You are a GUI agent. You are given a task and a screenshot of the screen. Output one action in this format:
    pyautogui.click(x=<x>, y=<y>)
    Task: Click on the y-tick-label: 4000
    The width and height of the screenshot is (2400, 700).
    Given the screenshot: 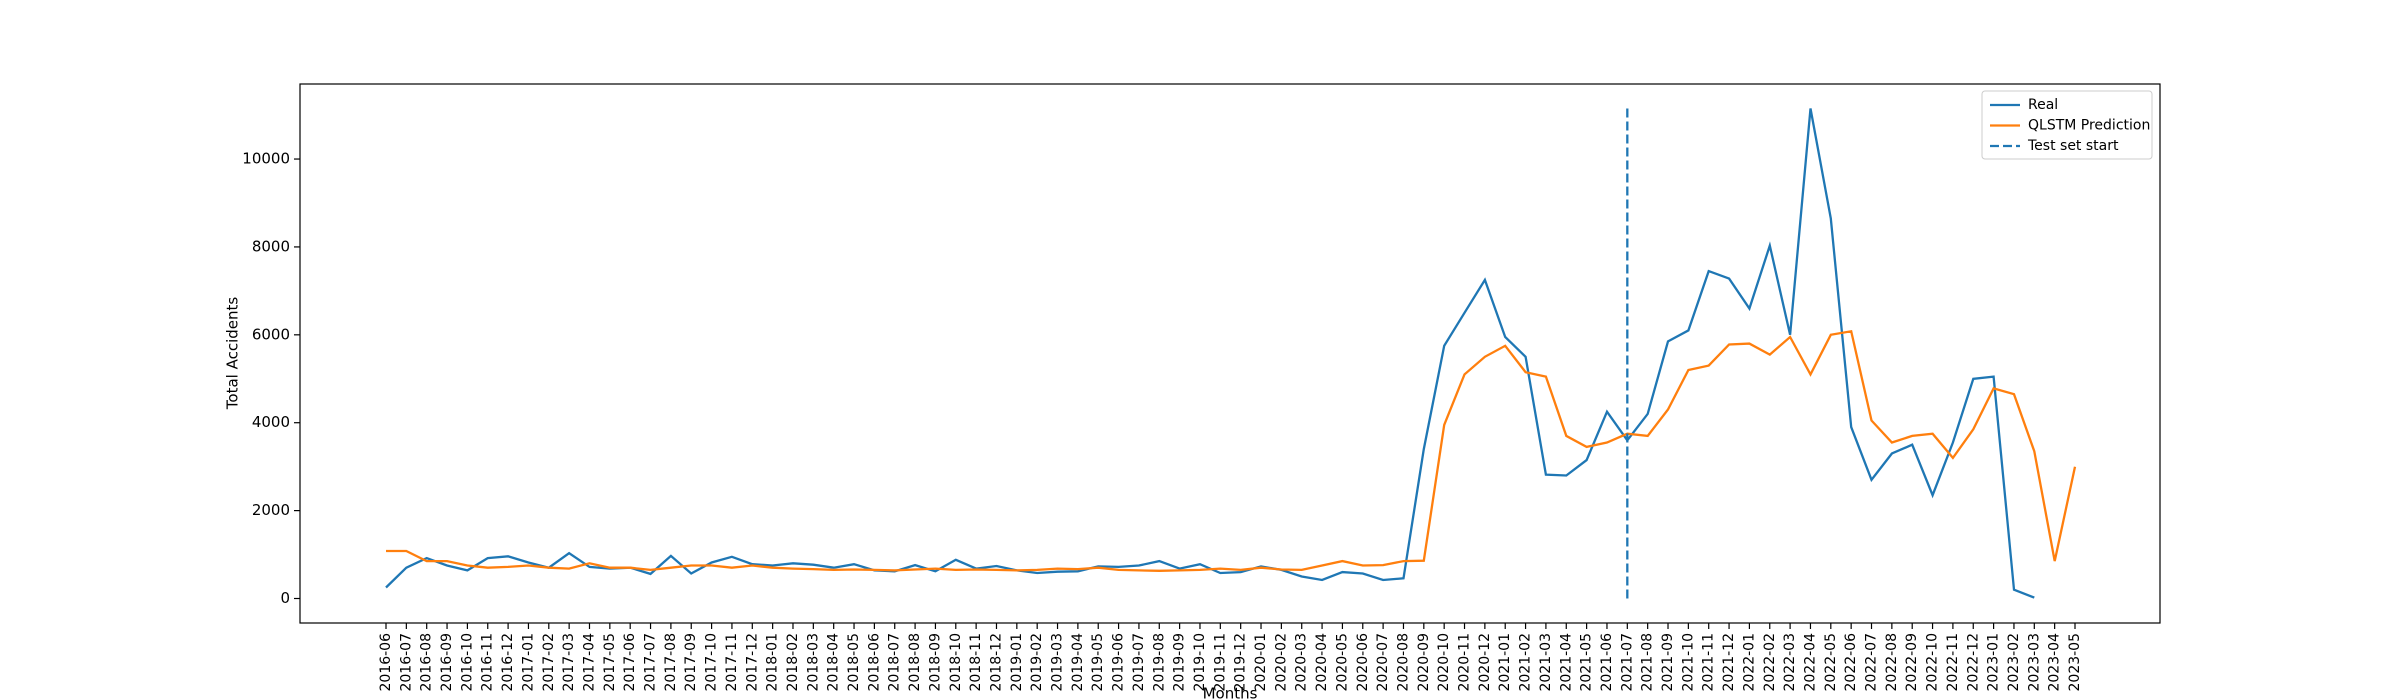 What is the action you would take?
    pyautogui.click(x=271, y=422)
    